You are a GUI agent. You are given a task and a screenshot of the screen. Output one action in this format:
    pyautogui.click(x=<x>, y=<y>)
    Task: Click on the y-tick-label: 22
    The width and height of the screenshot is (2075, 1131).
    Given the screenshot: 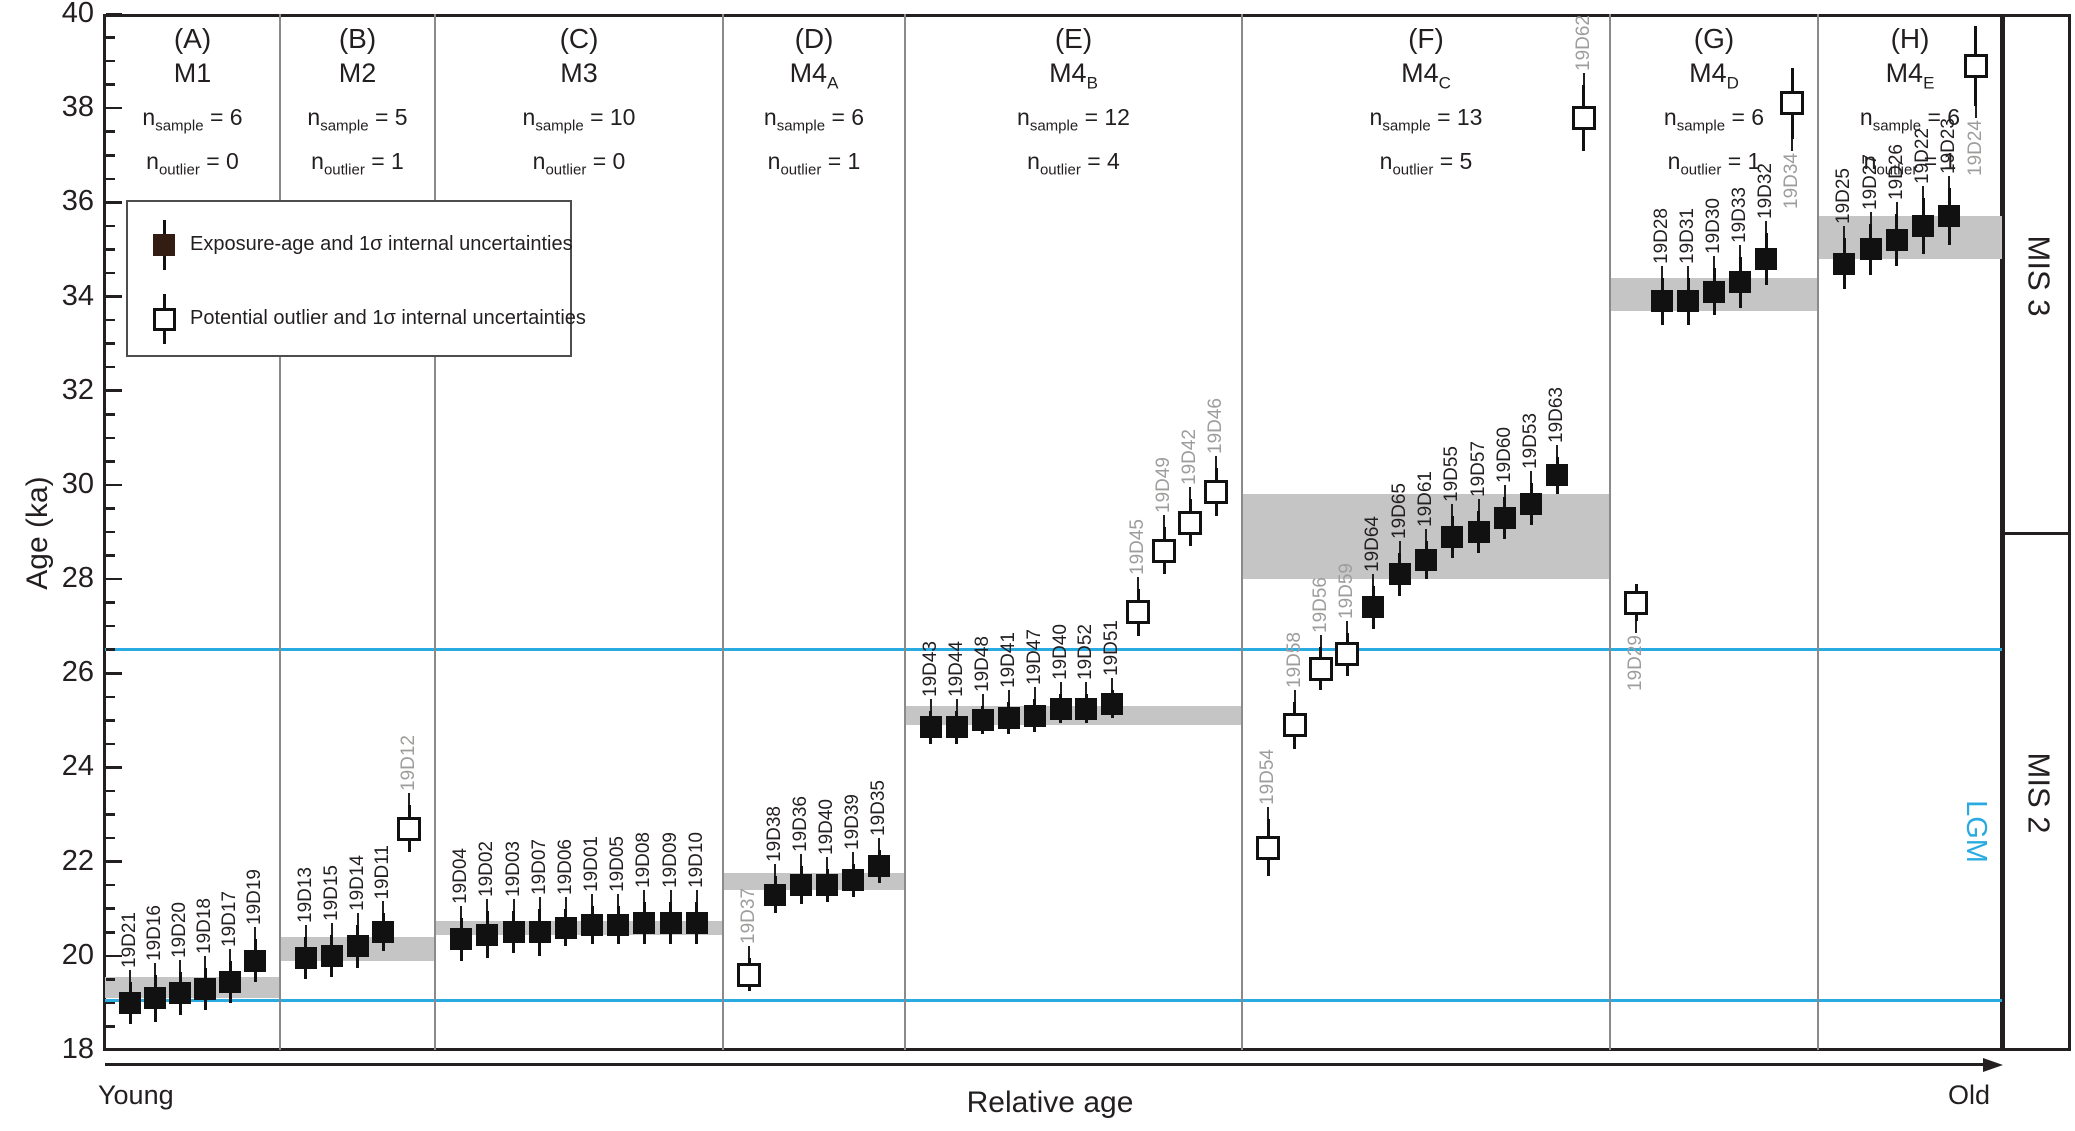 What is the action you would take?
    pyautogui.click(x=77, y=860)
    